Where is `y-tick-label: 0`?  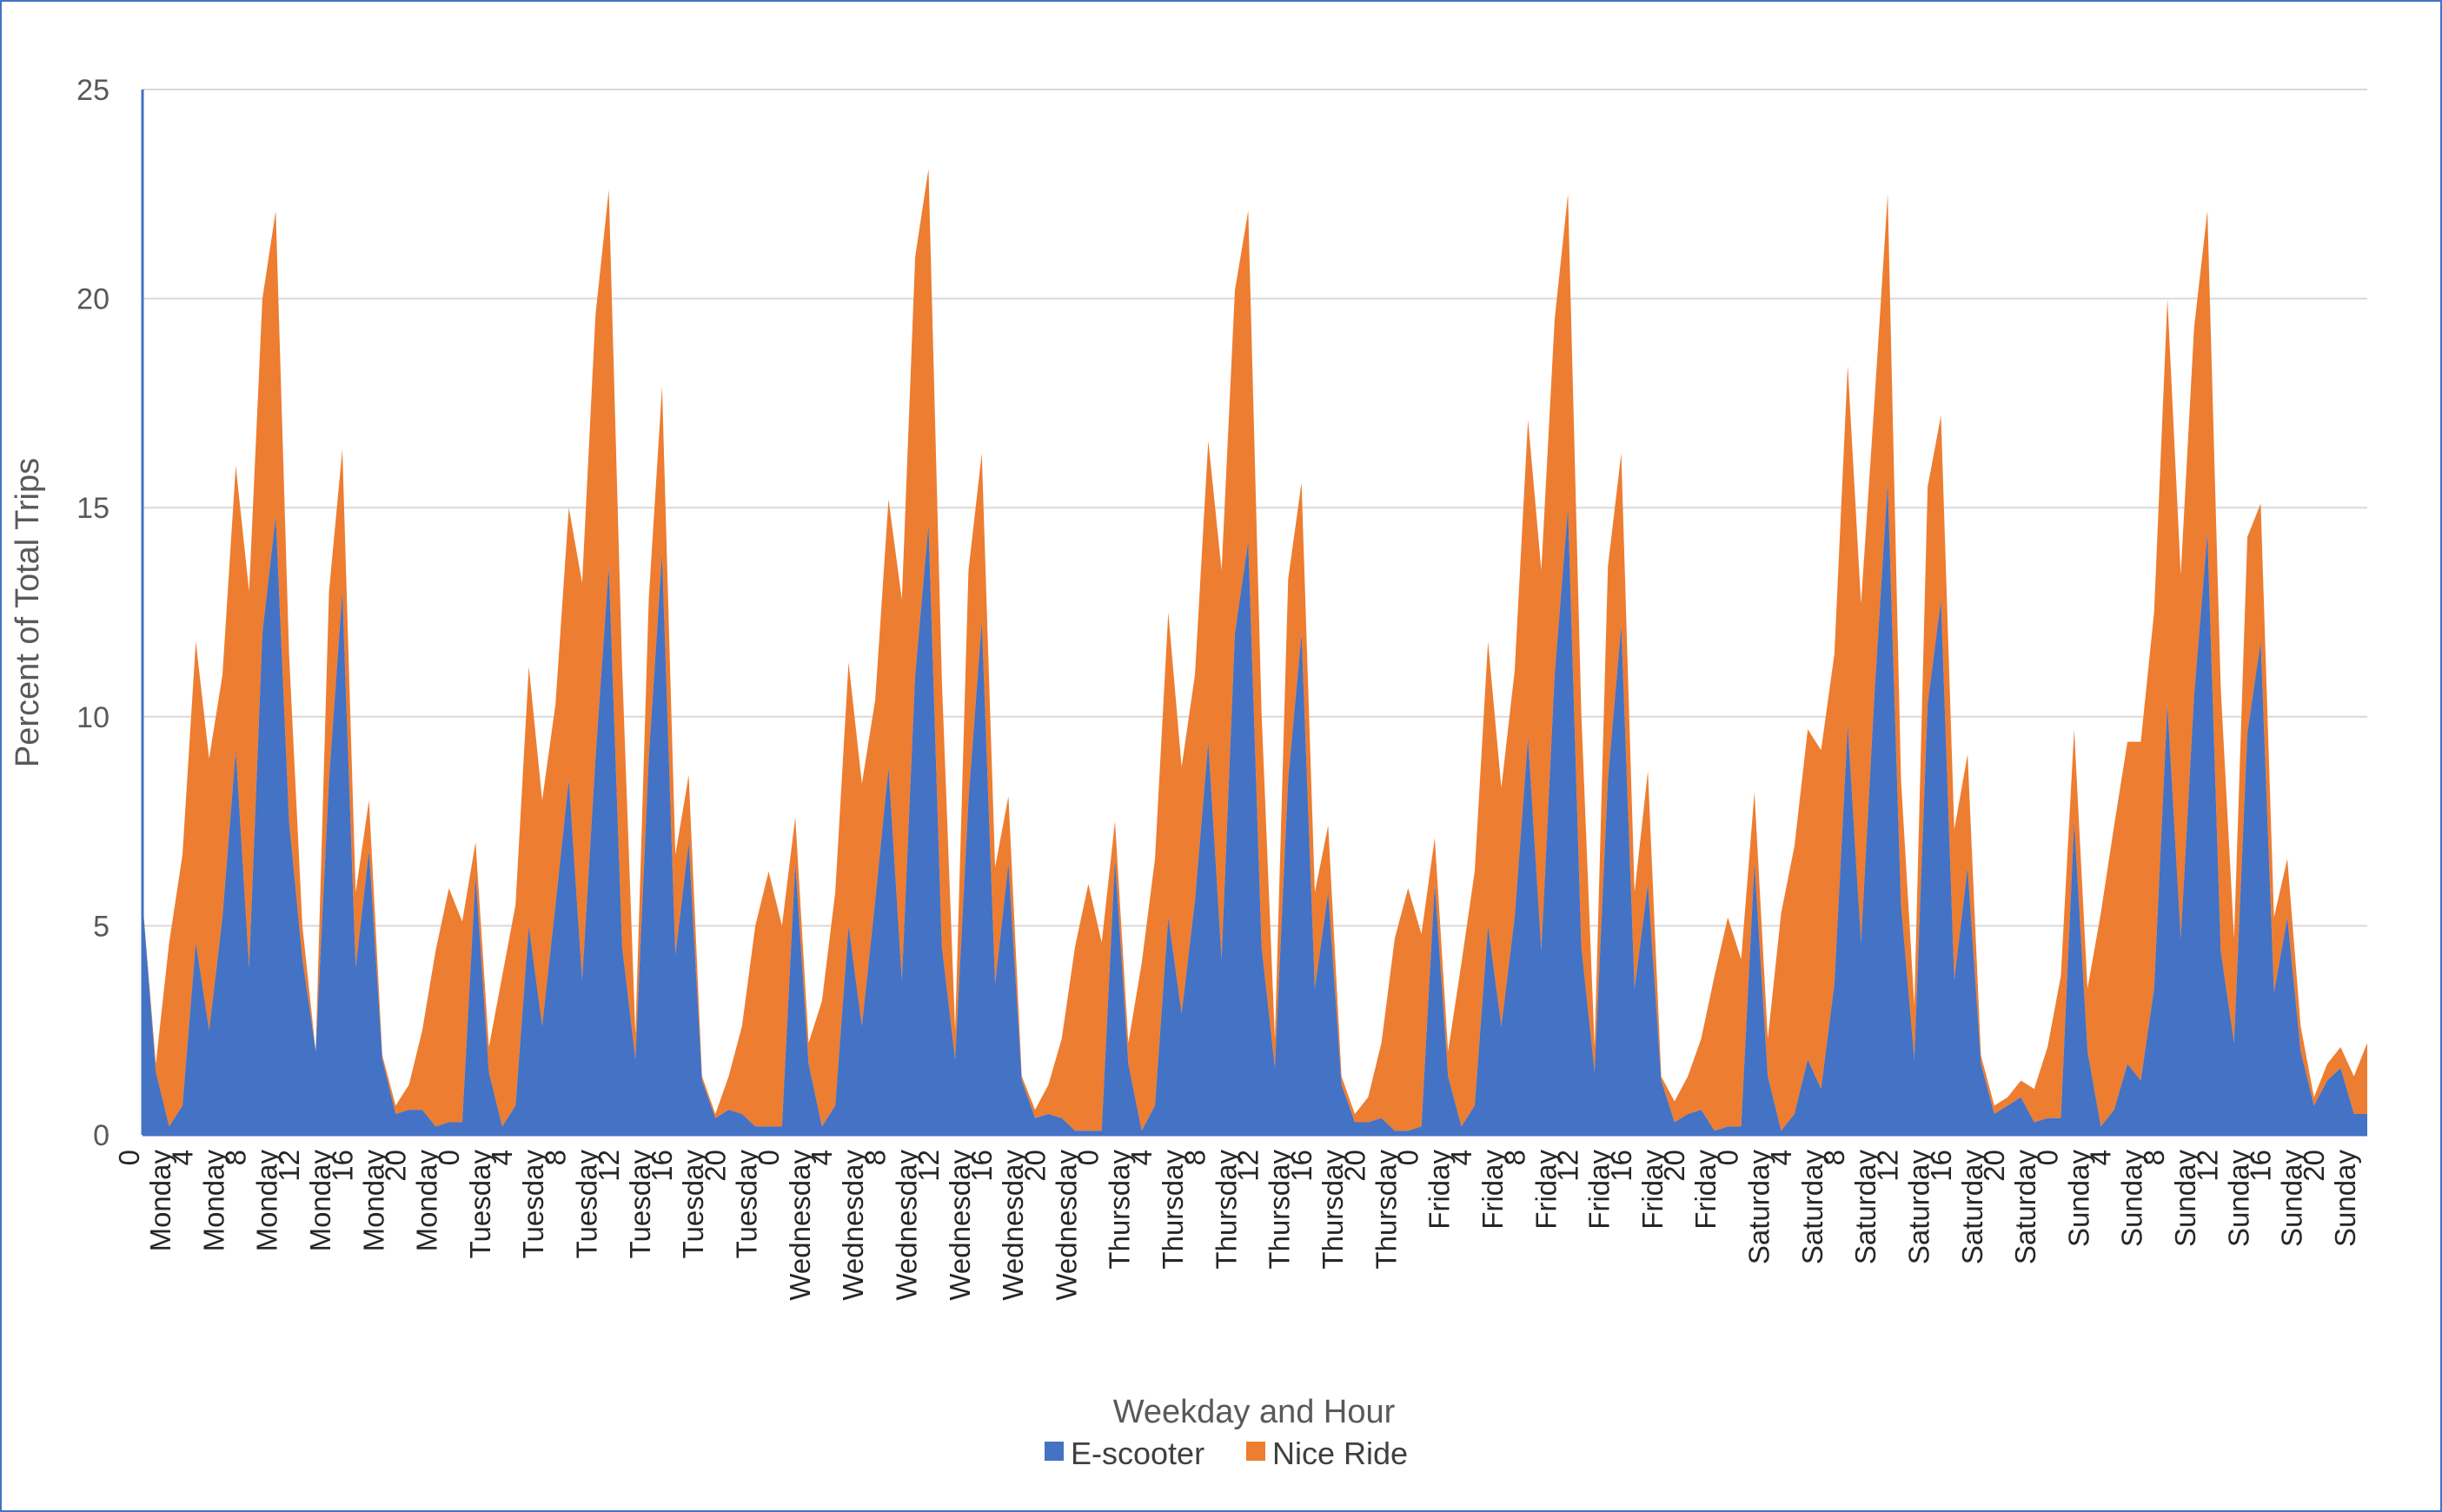 y-tick-label: 0 is located at coordinates (101, 1135).